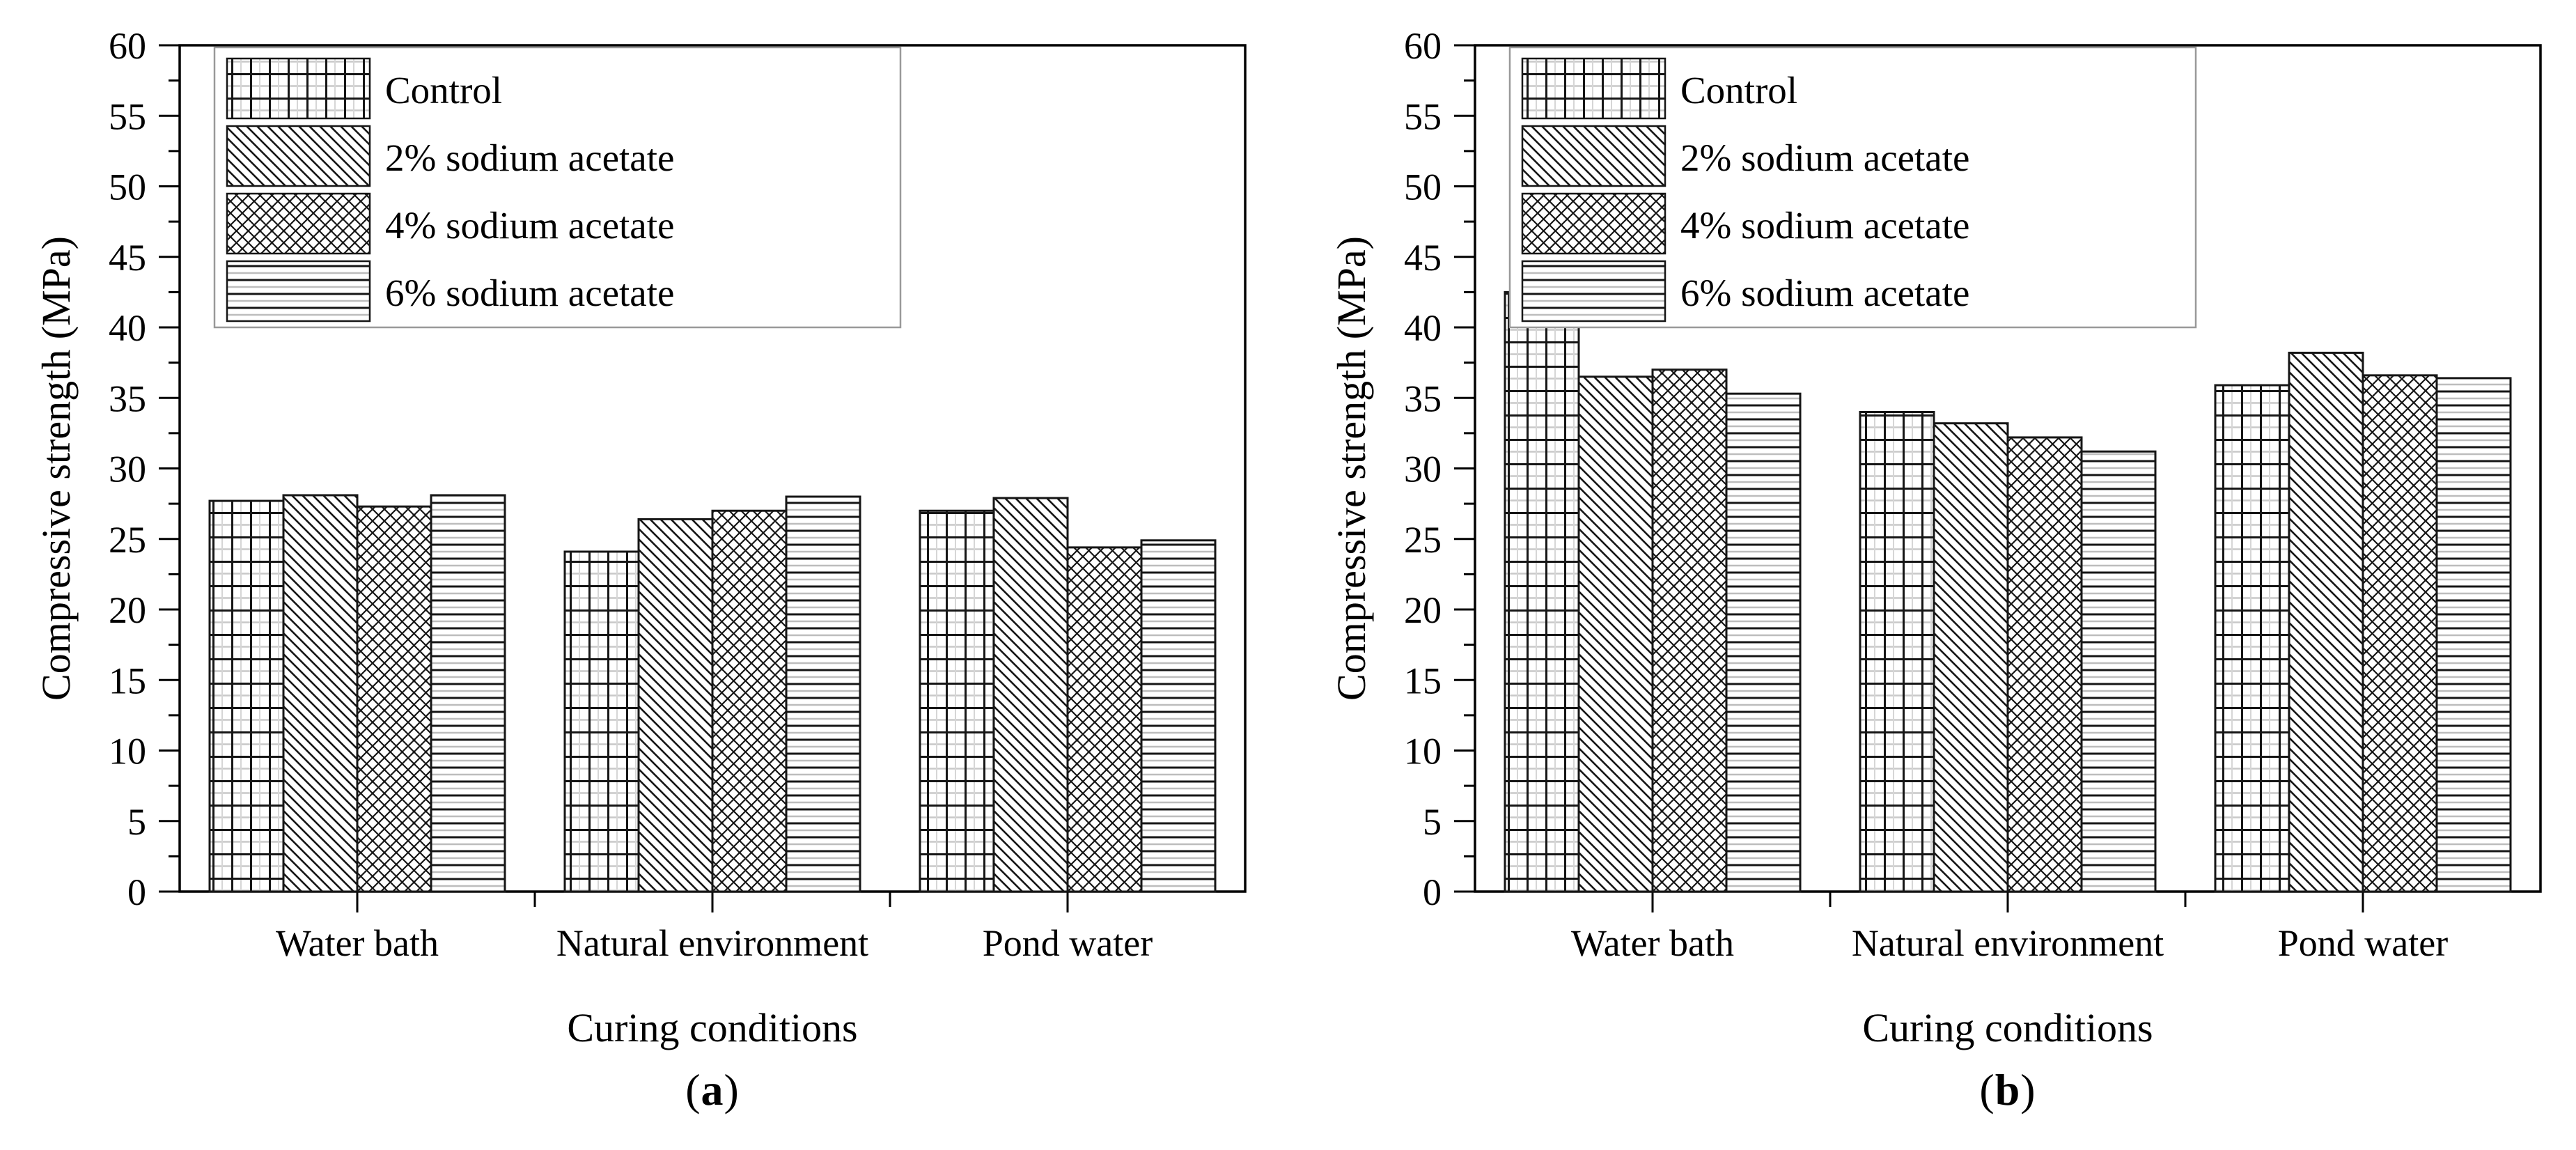 Image resolution: width=2576 pixels, height=1150 pixels. I want to click on chart-b-caption: (b), so click(2007, 1090).